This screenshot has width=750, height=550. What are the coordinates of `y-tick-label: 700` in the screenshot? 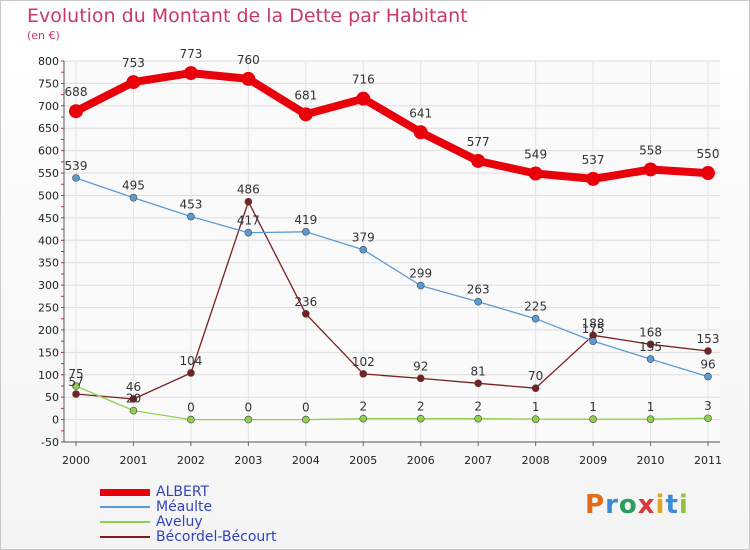 It's located at (48, 106).